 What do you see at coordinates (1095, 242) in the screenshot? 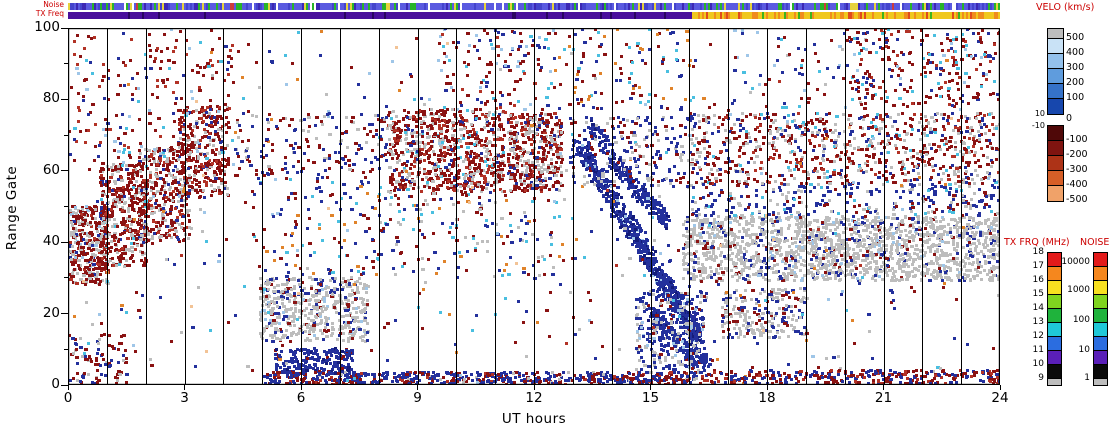
I see `noise-colorbar-title: NOISE` at bounding box center [1095, 242].